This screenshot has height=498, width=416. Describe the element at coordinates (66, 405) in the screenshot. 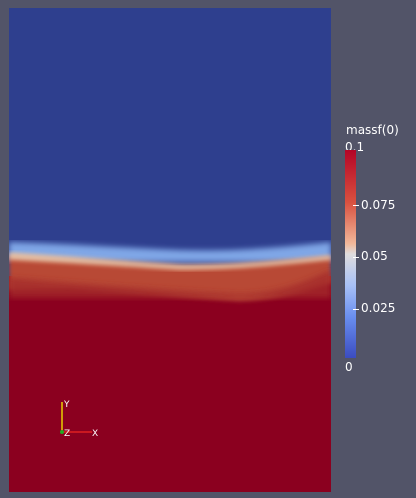

I see `y-axis-label: Y` at that location.